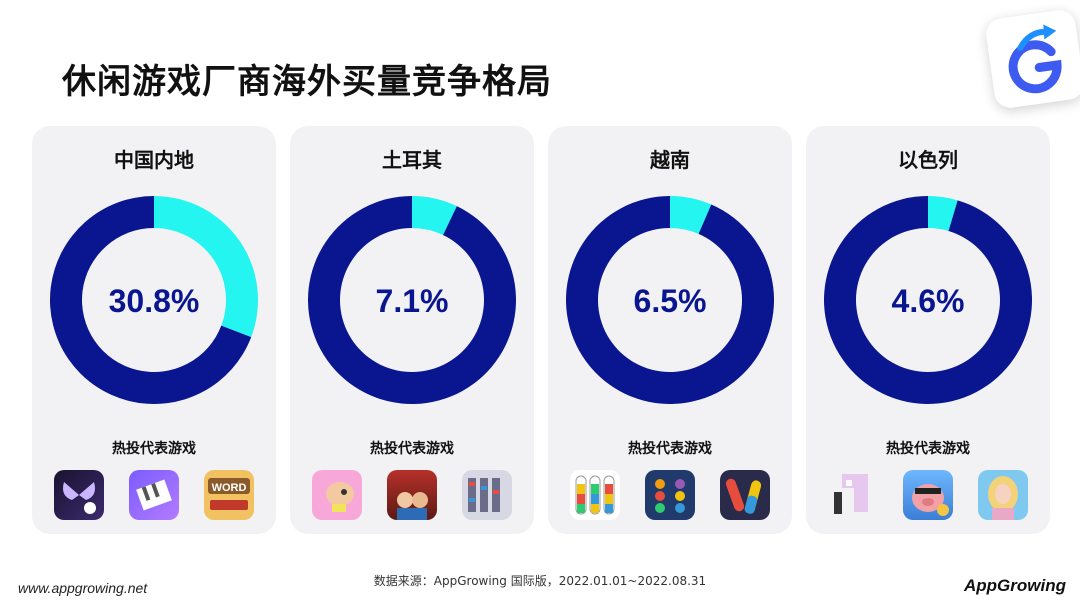 This screenshot has width=1080, height=608. I want to click on ball-sort-game-icon, so click(670, 495).